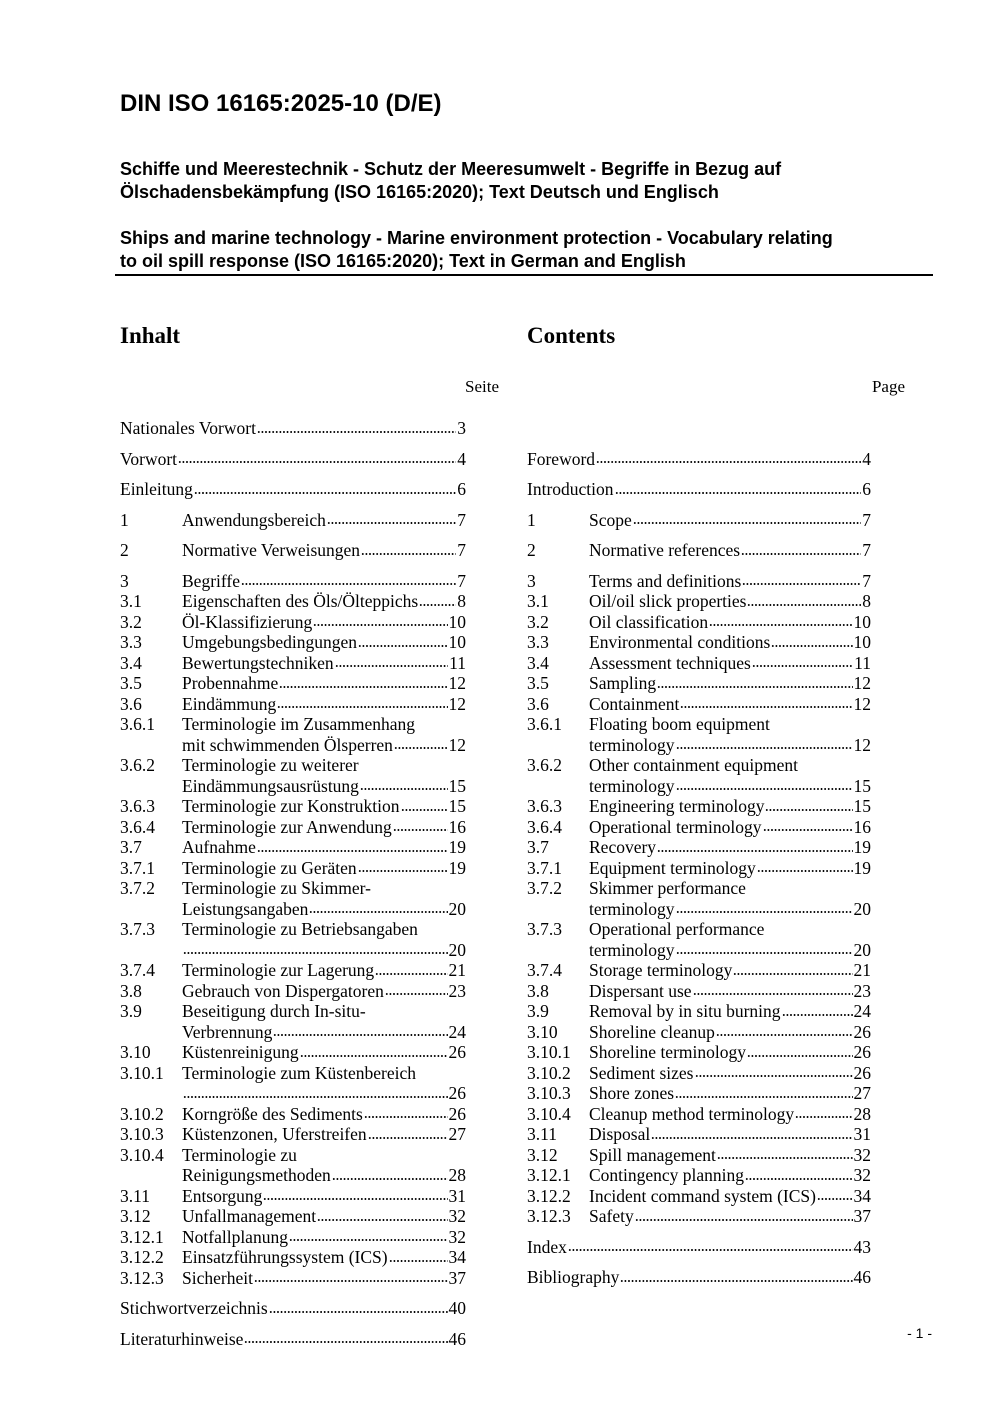  What do you see at coordinates (249, 1216) in the screenshot?
I see `title-text: Unfallmanagement` at bounding box center [249, 1216].